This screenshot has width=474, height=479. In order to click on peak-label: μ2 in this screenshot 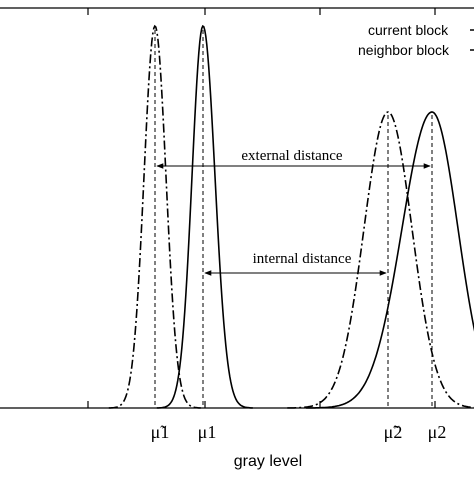, I will do `click(437, 432)`.